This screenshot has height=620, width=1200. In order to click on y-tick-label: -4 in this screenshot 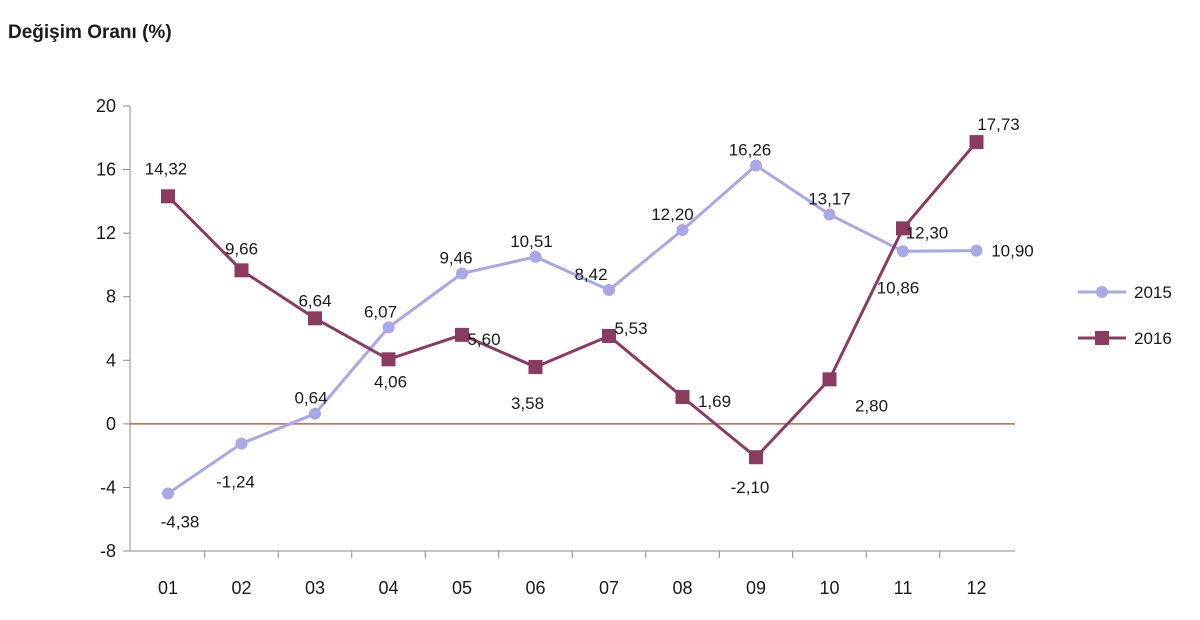, I will do `click(108, 487)`.